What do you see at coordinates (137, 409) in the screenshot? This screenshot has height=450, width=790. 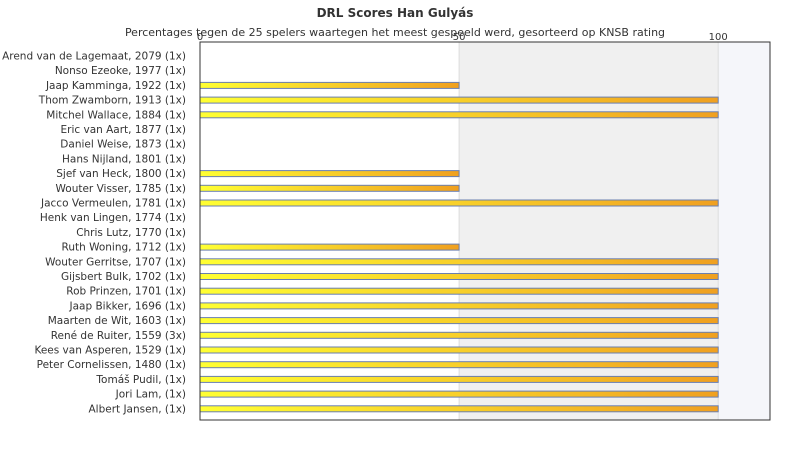 I see `category-label: Albert Jansen, (1x)` at bounding box center [137, 409].